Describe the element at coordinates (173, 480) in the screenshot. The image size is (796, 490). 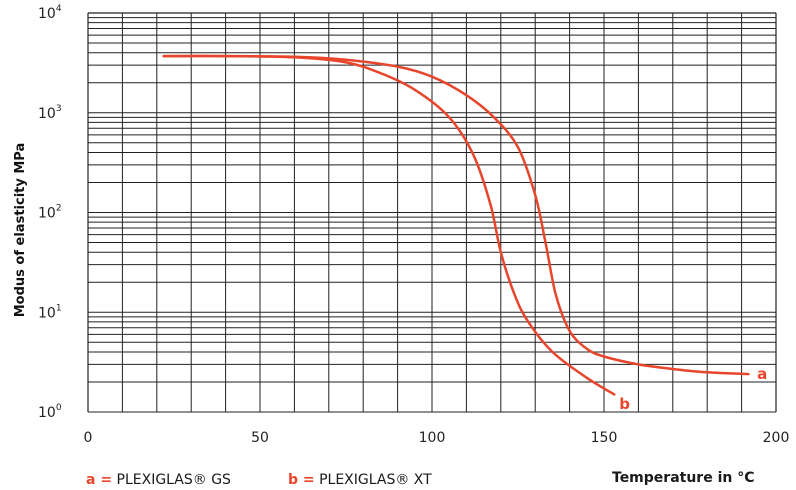
I see `legend-a-label: PLEXIGLAS® GS` at that location.